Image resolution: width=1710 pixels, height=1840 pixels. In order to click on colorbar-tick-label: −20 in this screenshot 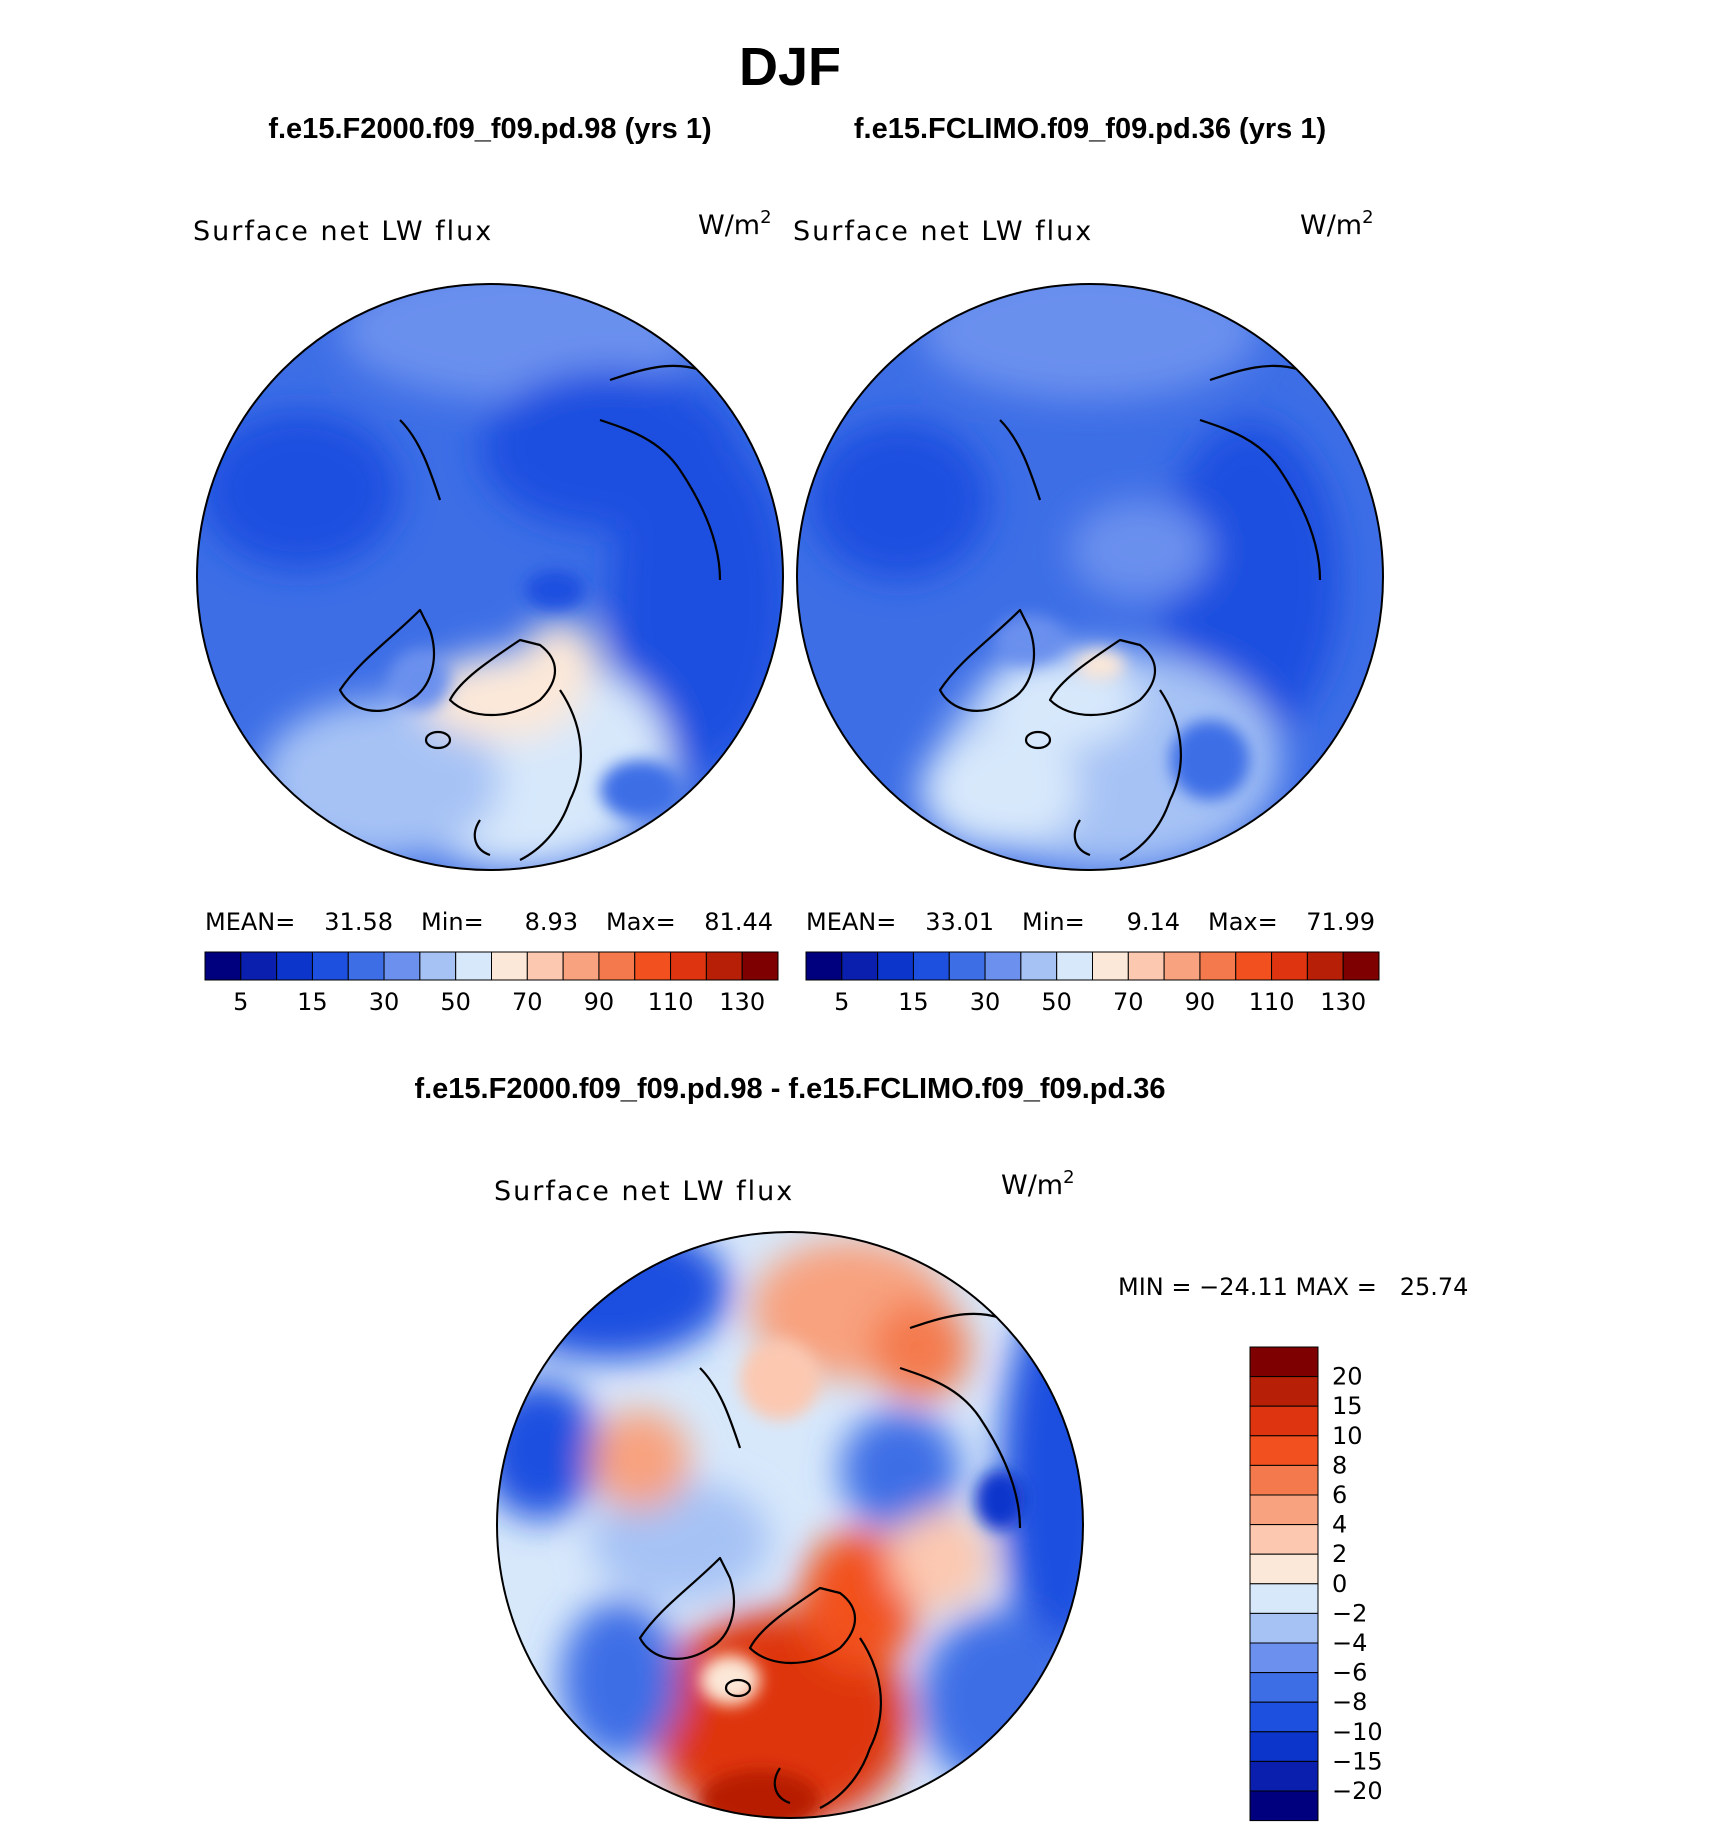, I will do `click(1357, 1791)`.